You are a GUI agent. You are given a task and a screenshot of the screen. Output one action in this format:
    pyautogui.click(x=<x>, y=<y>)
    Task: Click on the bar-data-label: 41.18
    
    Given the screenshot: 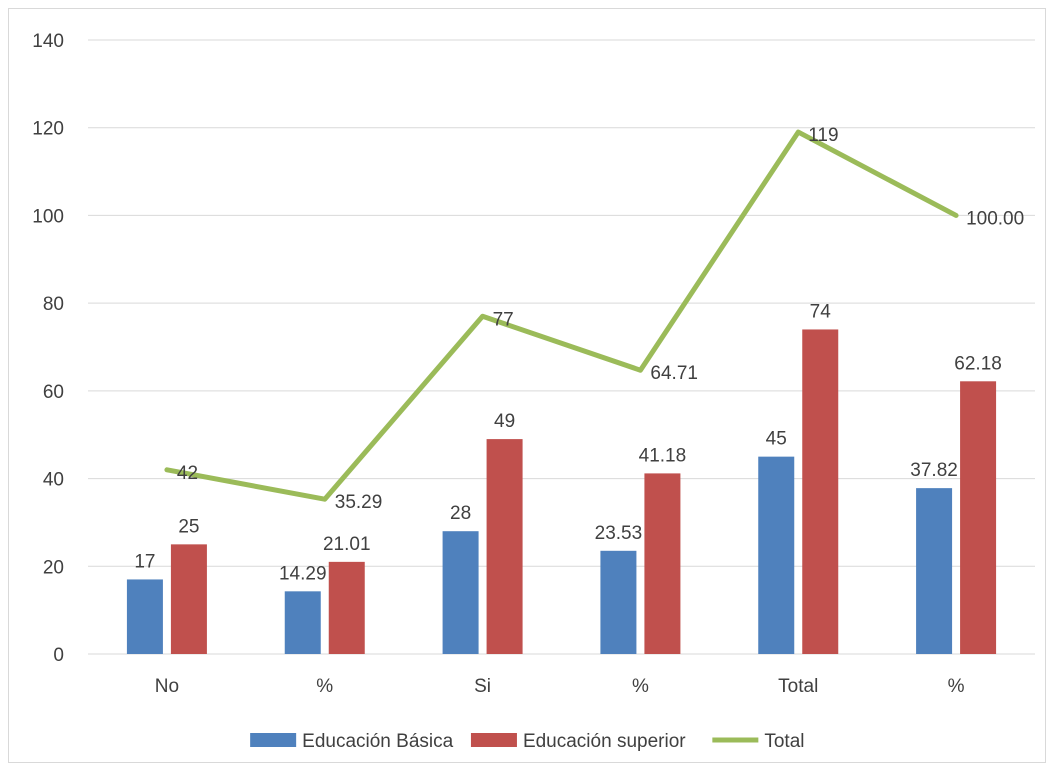 What is the action you would take?
    pyautogui.click(x=663, y=455)
    